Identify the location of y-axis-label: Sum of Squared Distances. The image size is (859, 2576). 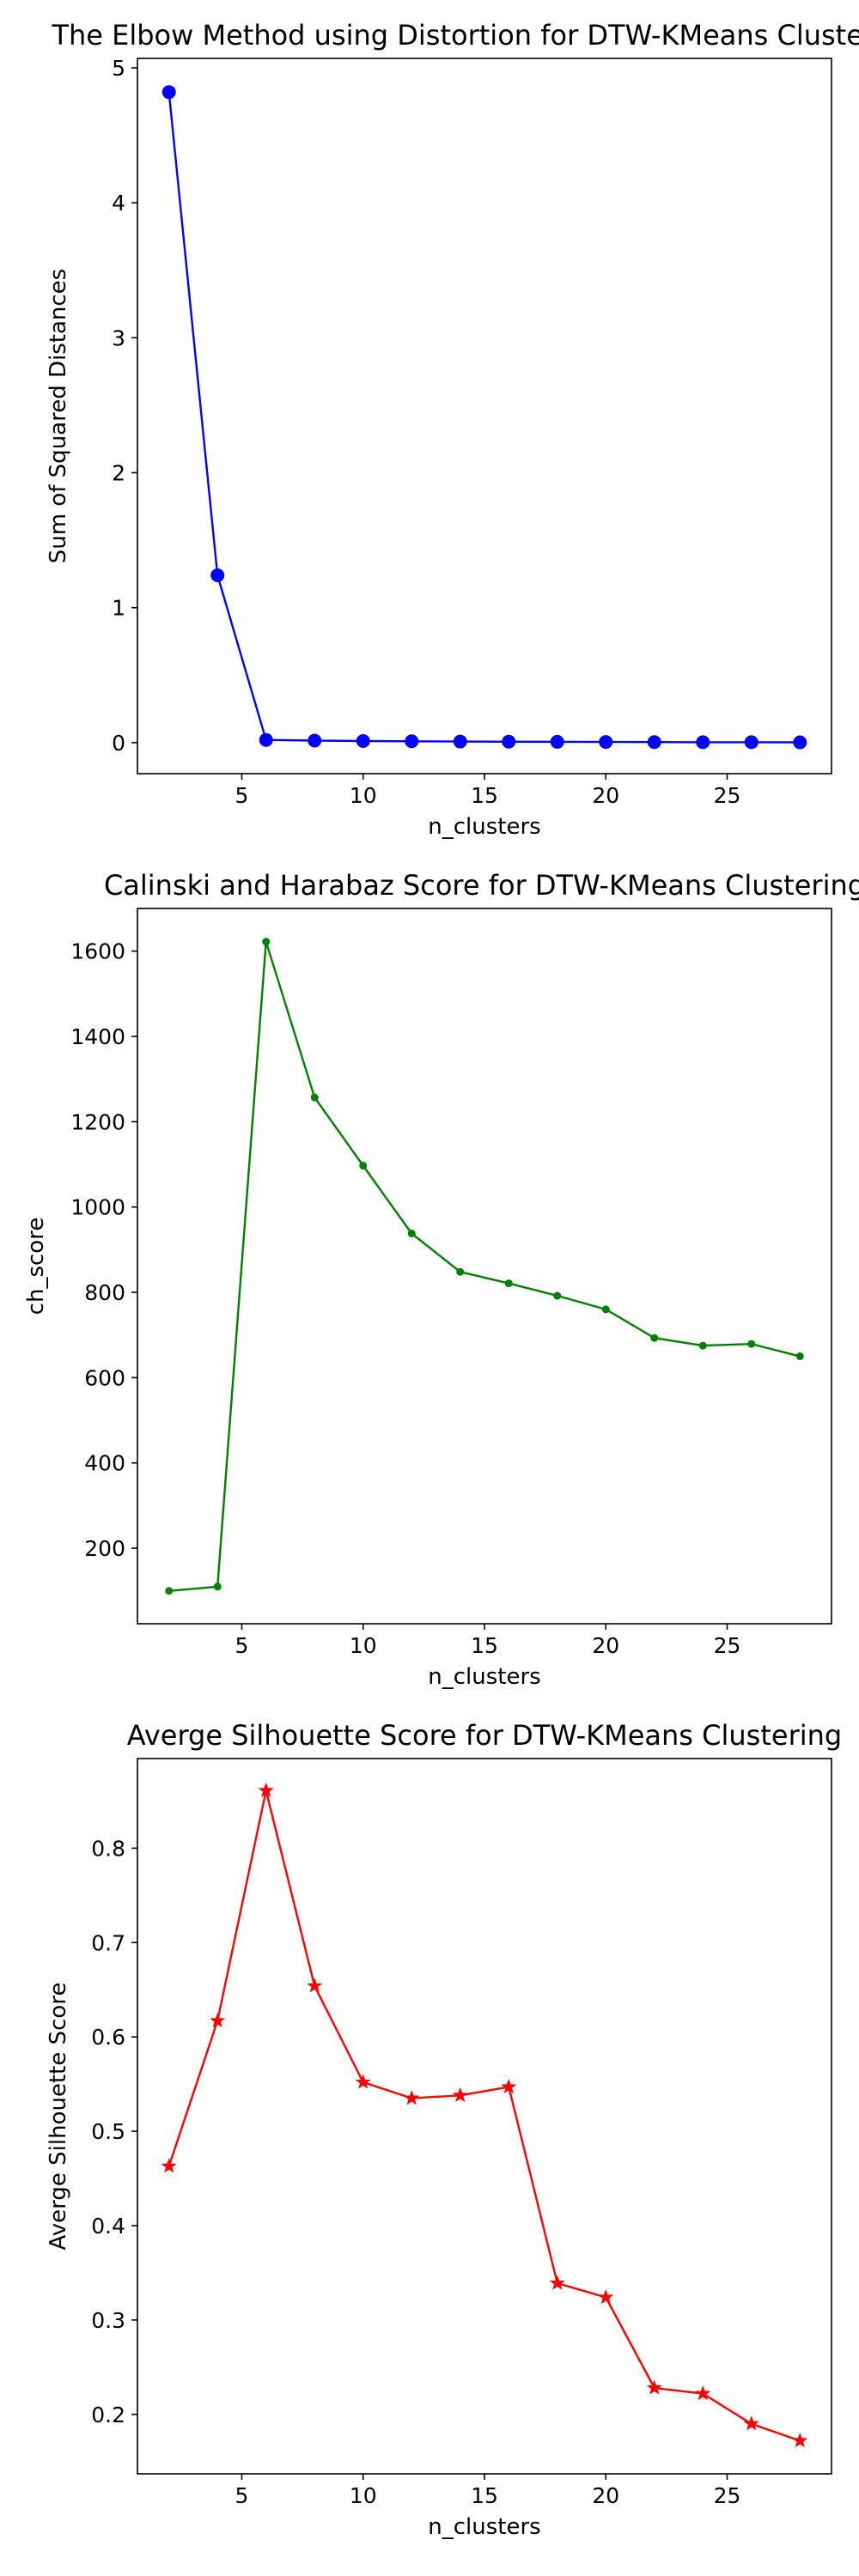
(58, 416).